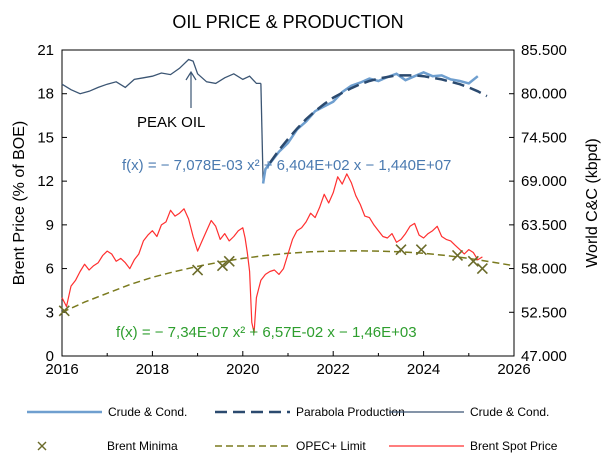 This screenshot has width=614, height=472. Describe the element at coordinates (513, 369) in the screenshot. I see `x-tick-label: 2026` at that location.